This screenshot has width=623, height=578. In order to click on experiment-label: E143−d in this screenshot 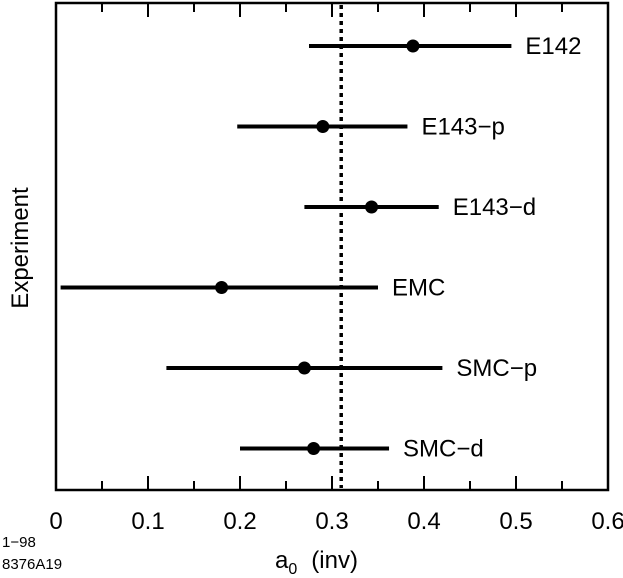, I will do `click(494, 207)`.